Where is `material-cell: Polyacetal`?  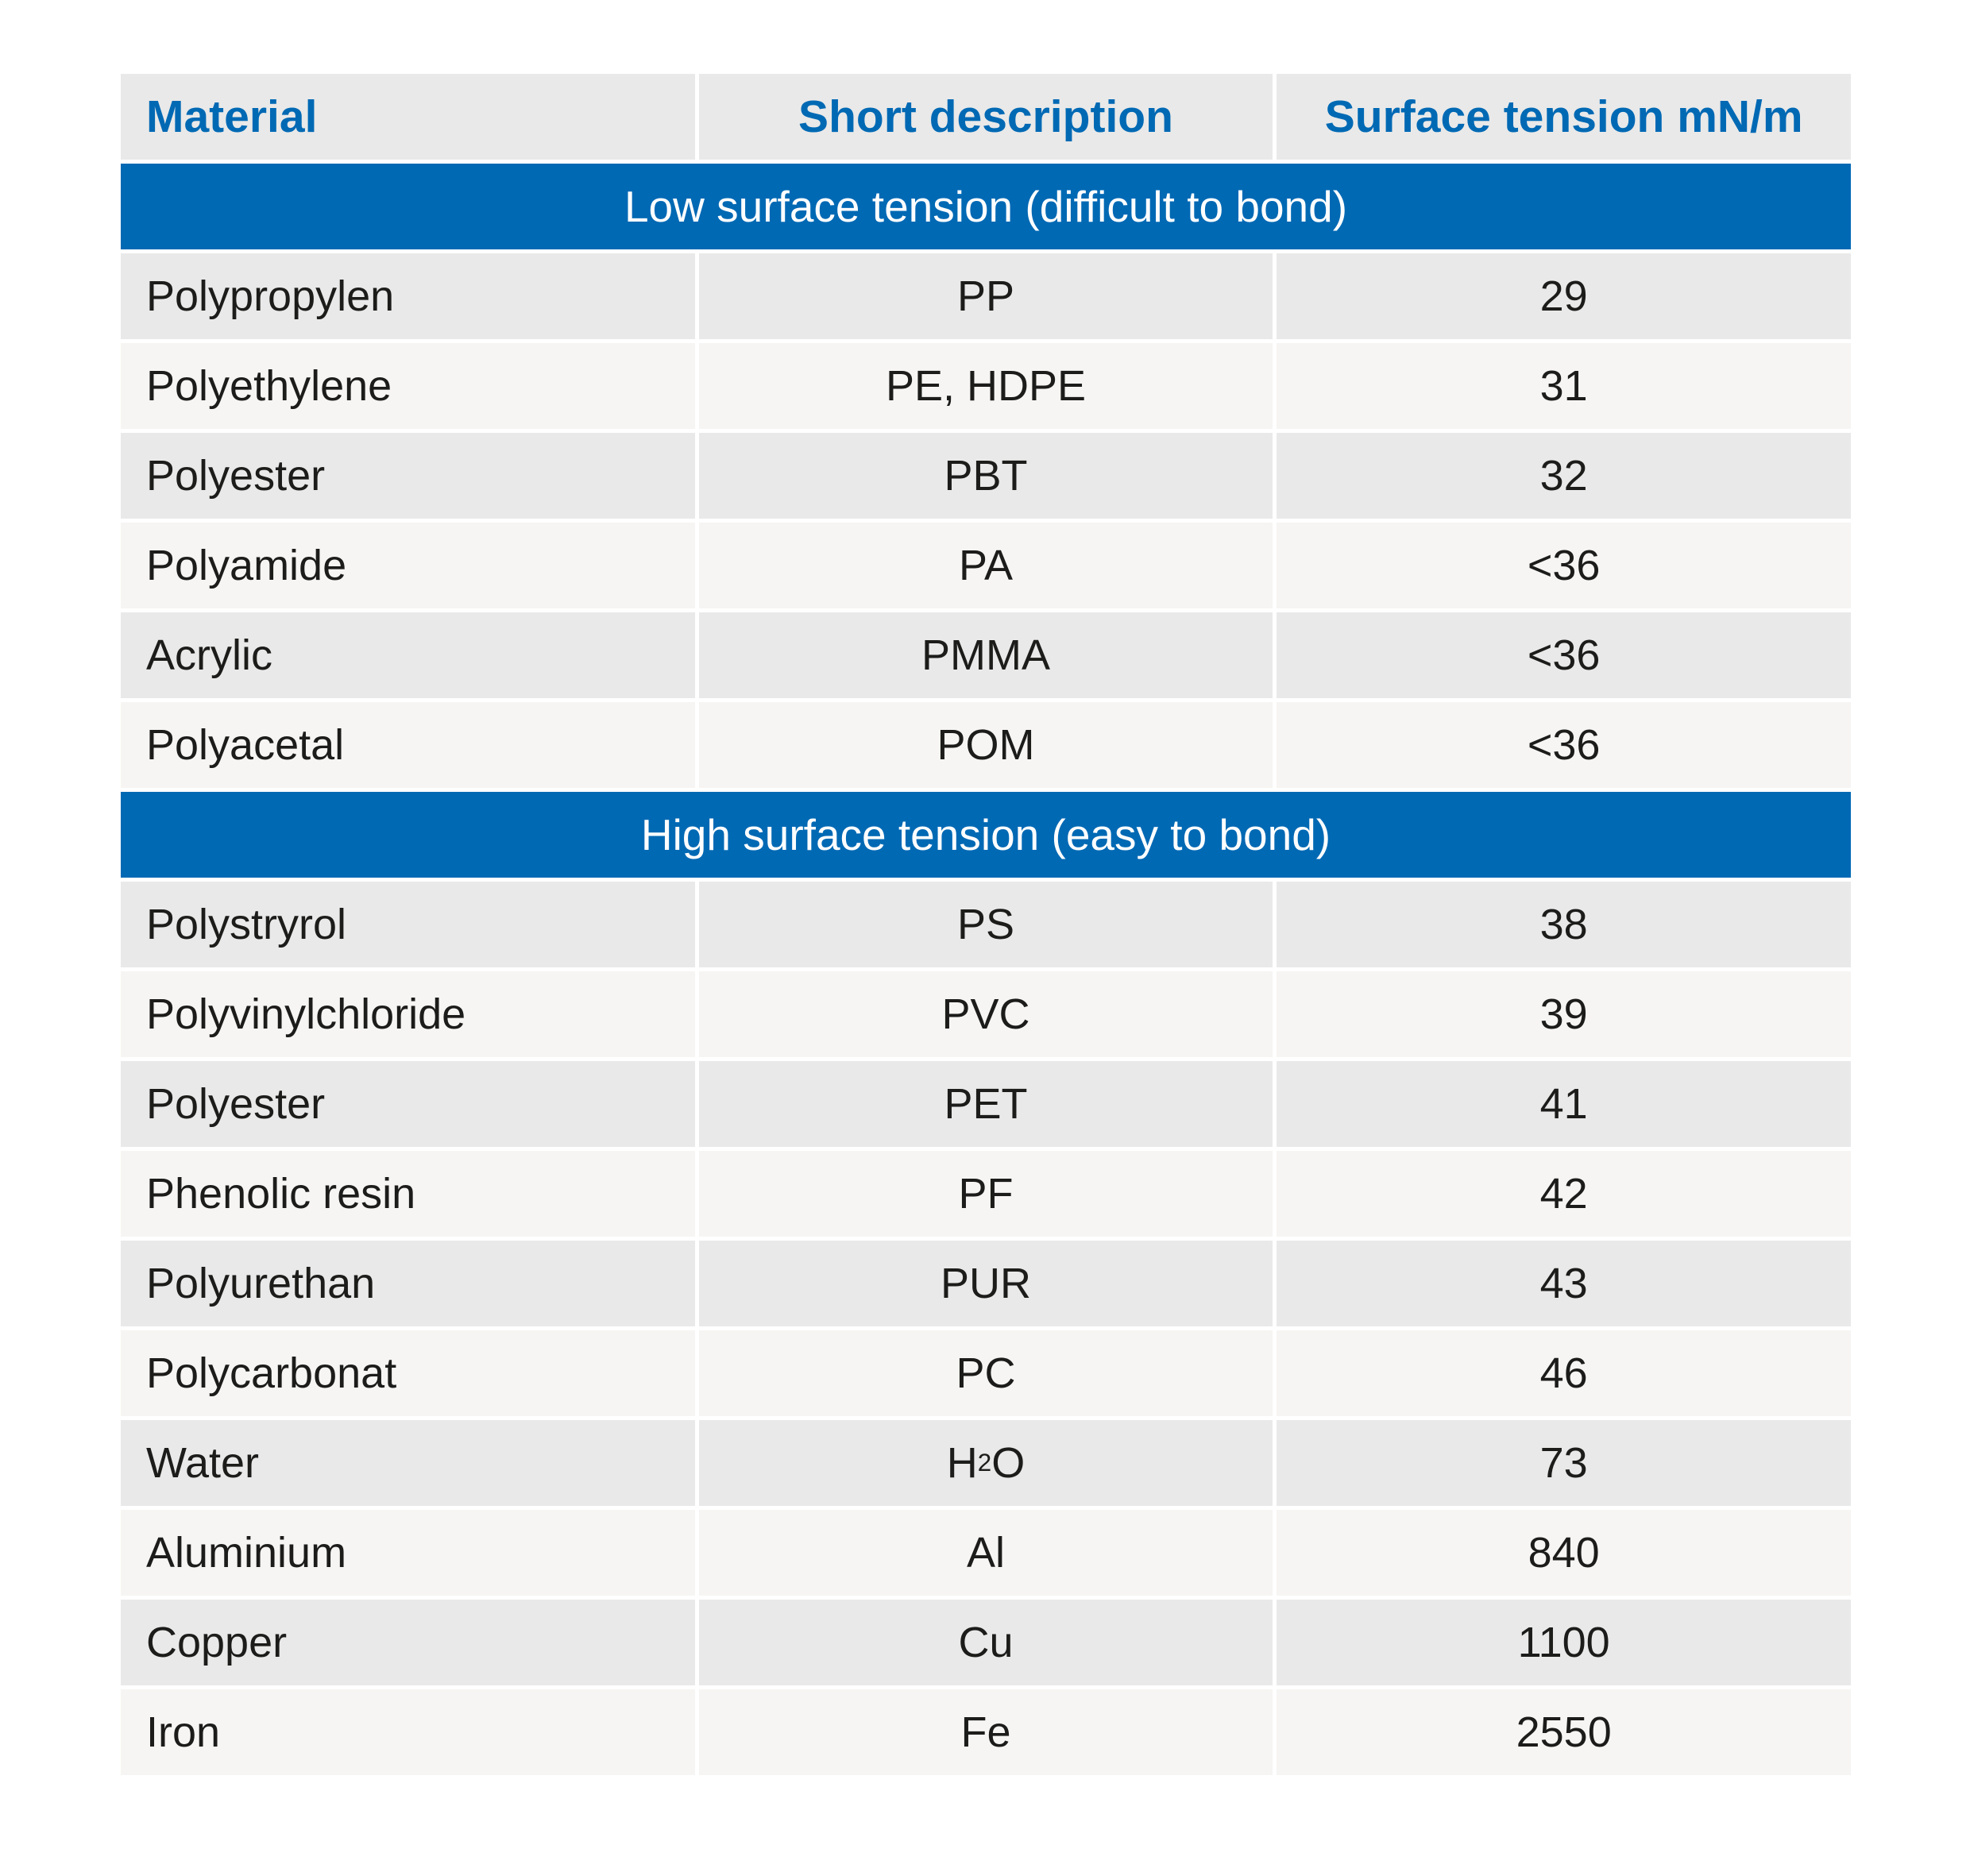 material-cell: Polyacetal is located at coordinates (408, 745).